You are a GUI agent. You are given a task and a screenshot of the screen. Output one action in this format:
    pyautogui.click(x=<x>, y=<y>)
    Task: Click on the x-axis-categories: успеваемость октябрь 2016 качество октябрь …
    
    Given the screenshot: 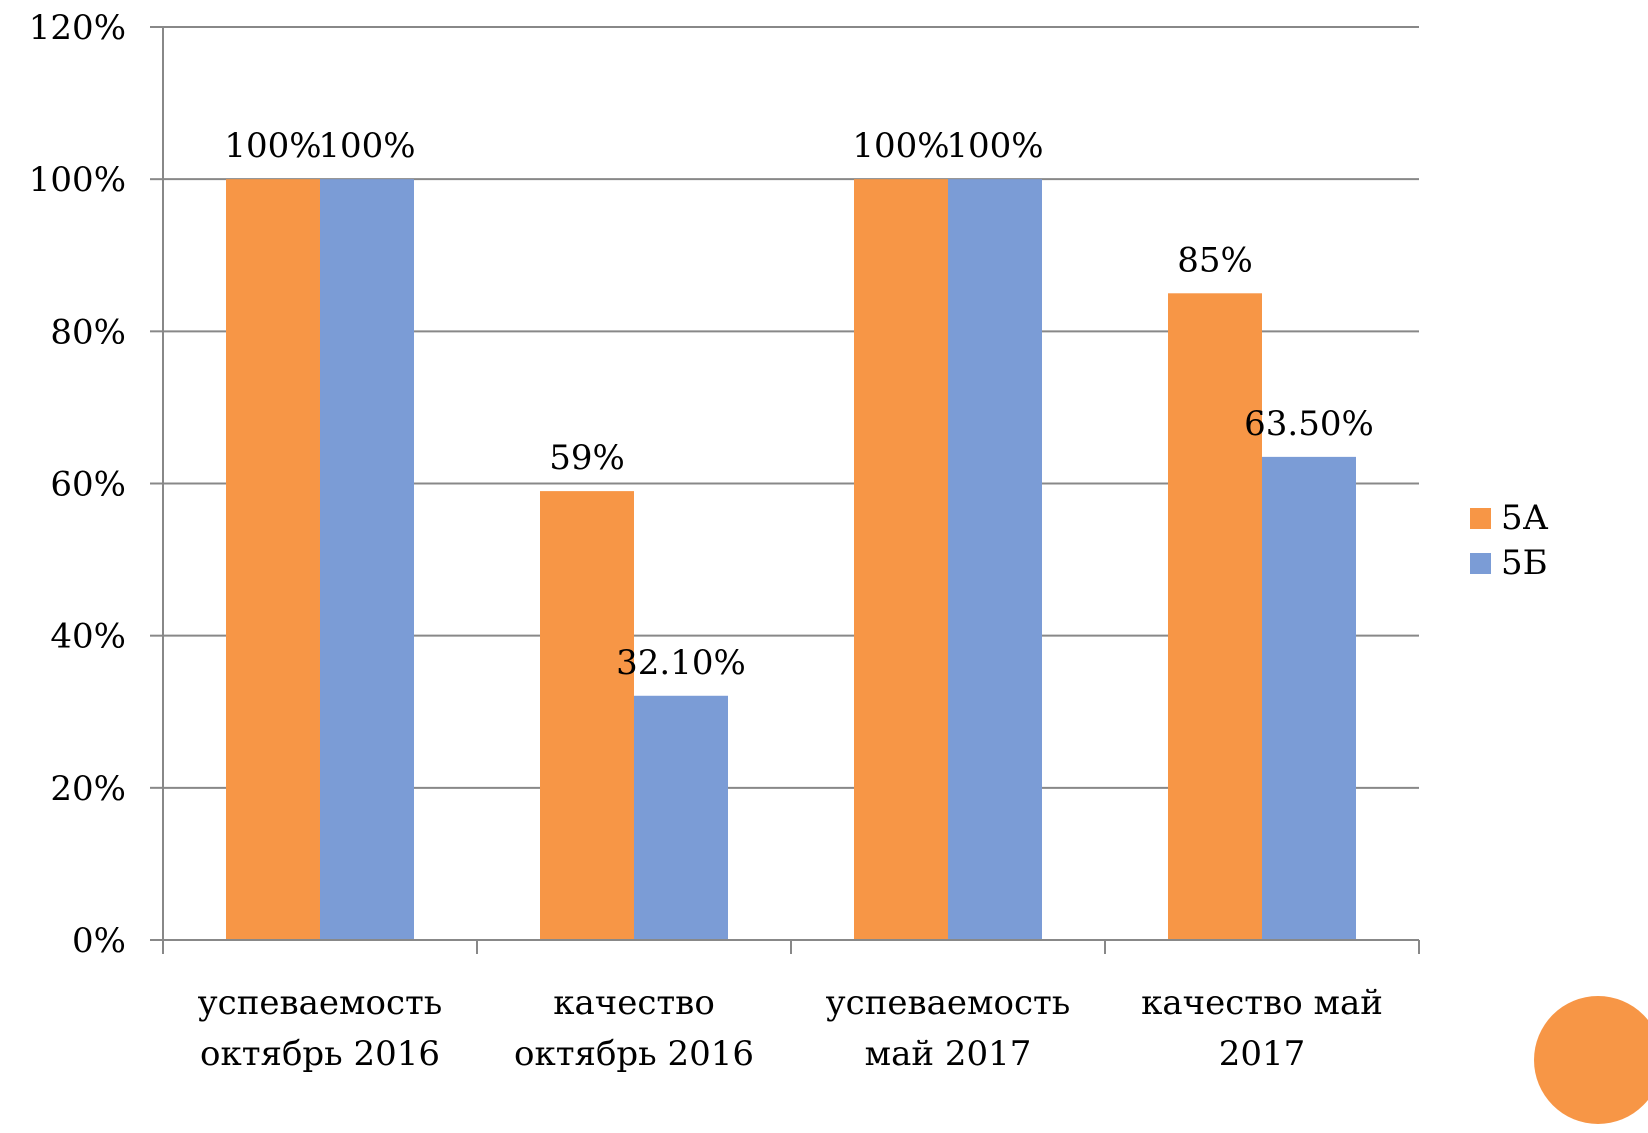 What is the action you would take?
    pyautogui.click(x=790, y=1028)
    